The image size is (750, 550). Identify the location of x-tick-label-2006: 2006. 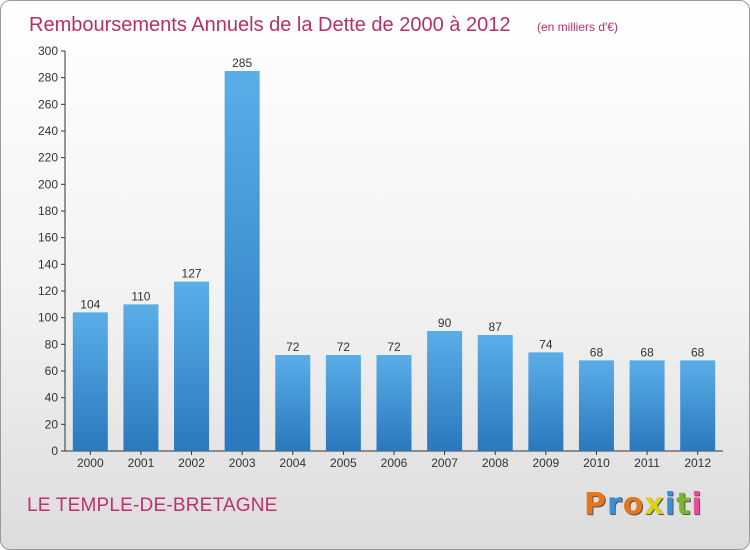
(394, 463).